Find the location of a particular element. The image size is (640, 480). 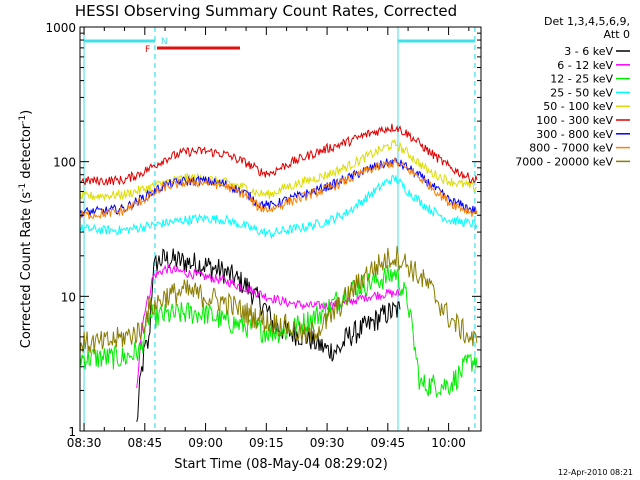

x-tick-label-6: 10:00 is located at coordinates (448, 443).